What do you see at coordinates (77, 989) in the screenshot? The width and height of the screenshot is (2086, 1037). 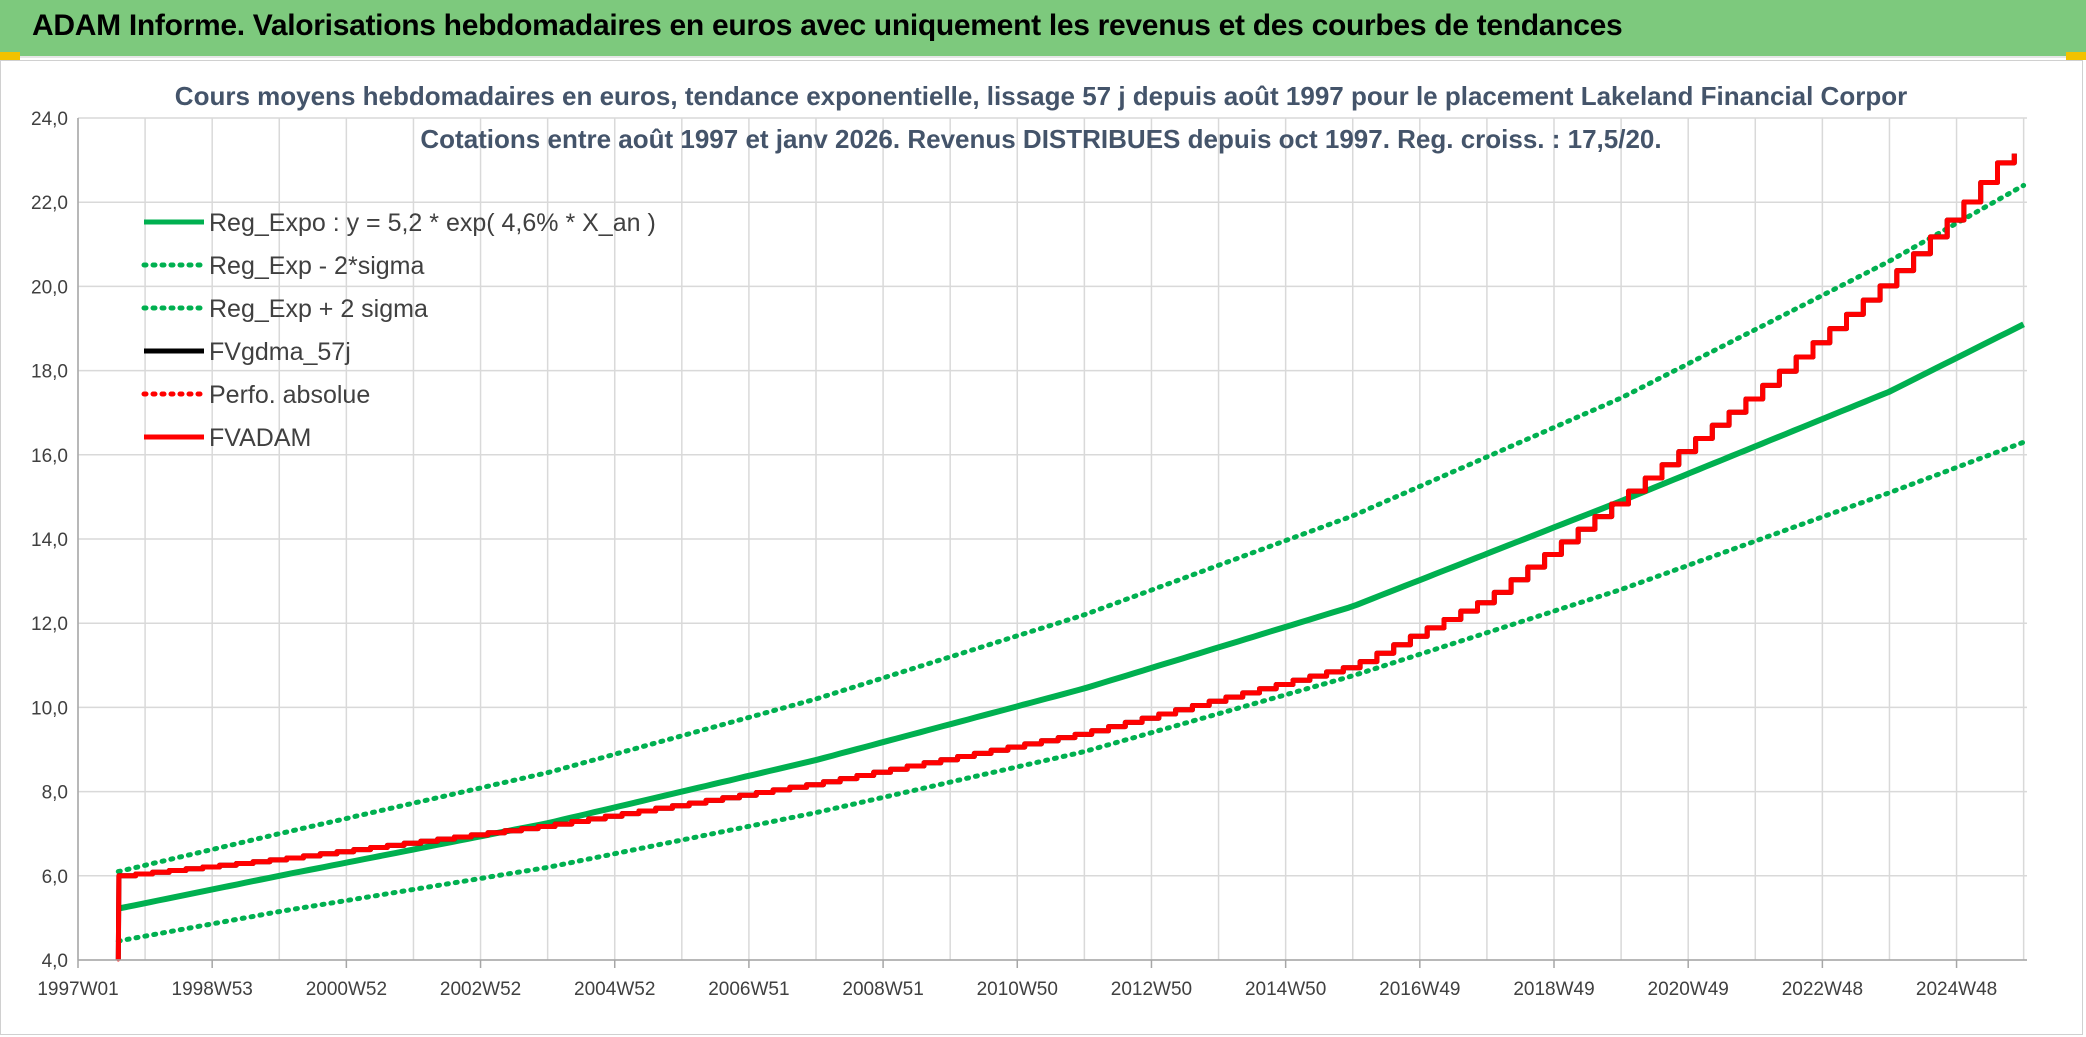 I see `x-tick-label: 1997W01` at bounding box center [77, 989].